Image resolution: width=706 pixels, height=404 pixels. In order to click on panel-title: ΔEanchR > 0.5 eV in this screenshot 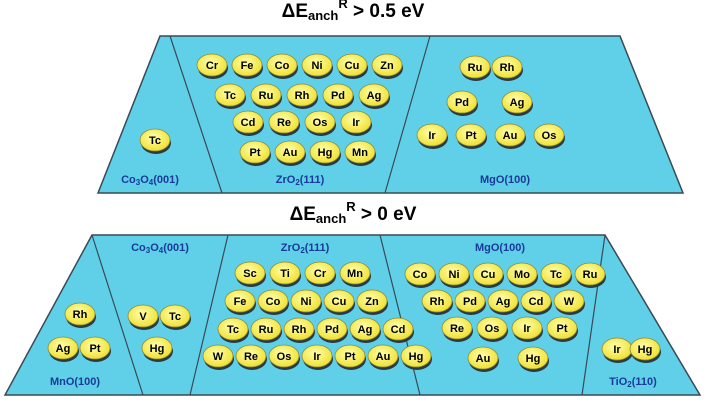, I will do `click(353, 11)`.